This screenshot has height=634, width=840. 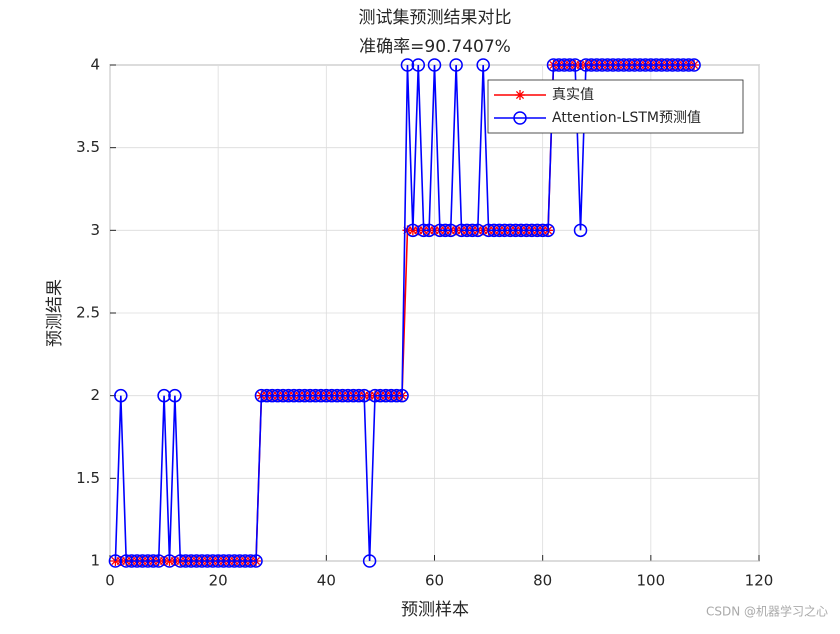 I want to click on x-tick-label: 100, so click(x=651, y=581).